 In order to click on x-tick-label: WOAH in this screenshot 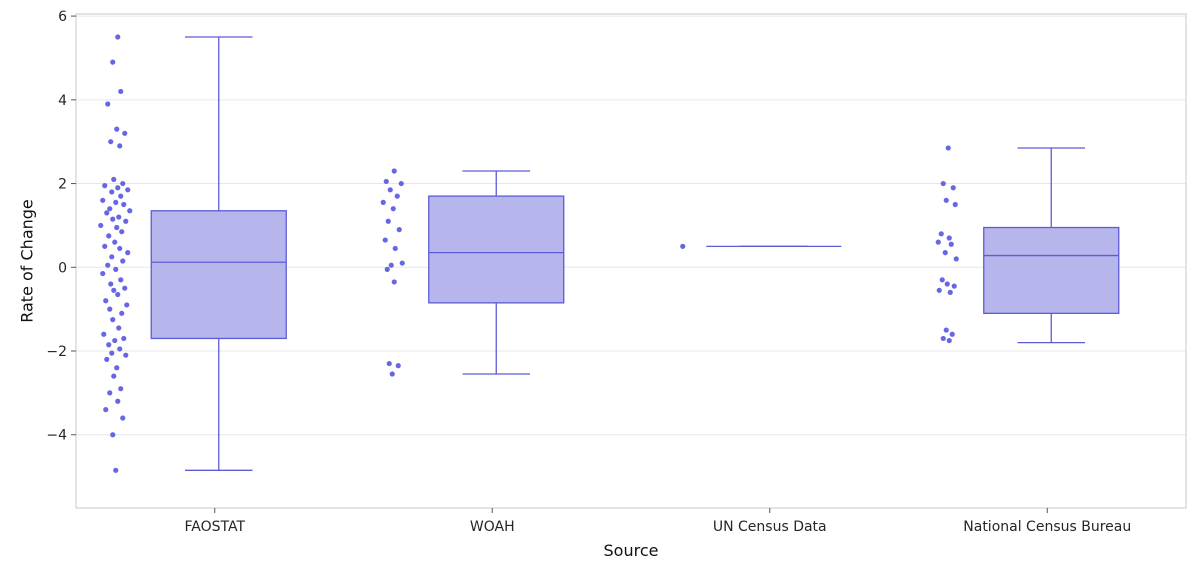, I will do `click(492, 527)`.